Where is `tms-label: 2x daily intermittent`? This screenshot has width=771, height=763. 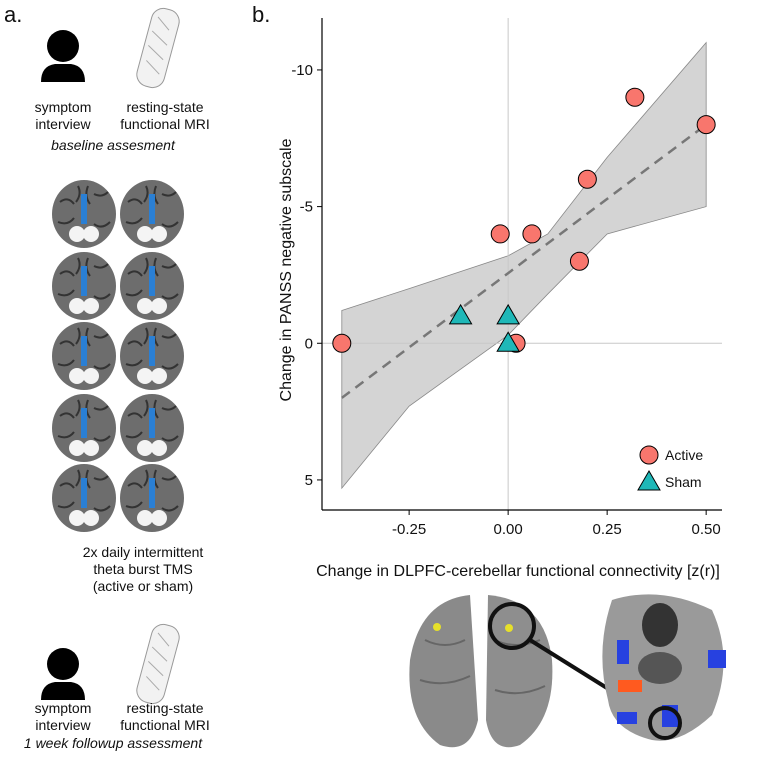
tms-label: 2x daily intermittent is located at coordinates (143, 552).